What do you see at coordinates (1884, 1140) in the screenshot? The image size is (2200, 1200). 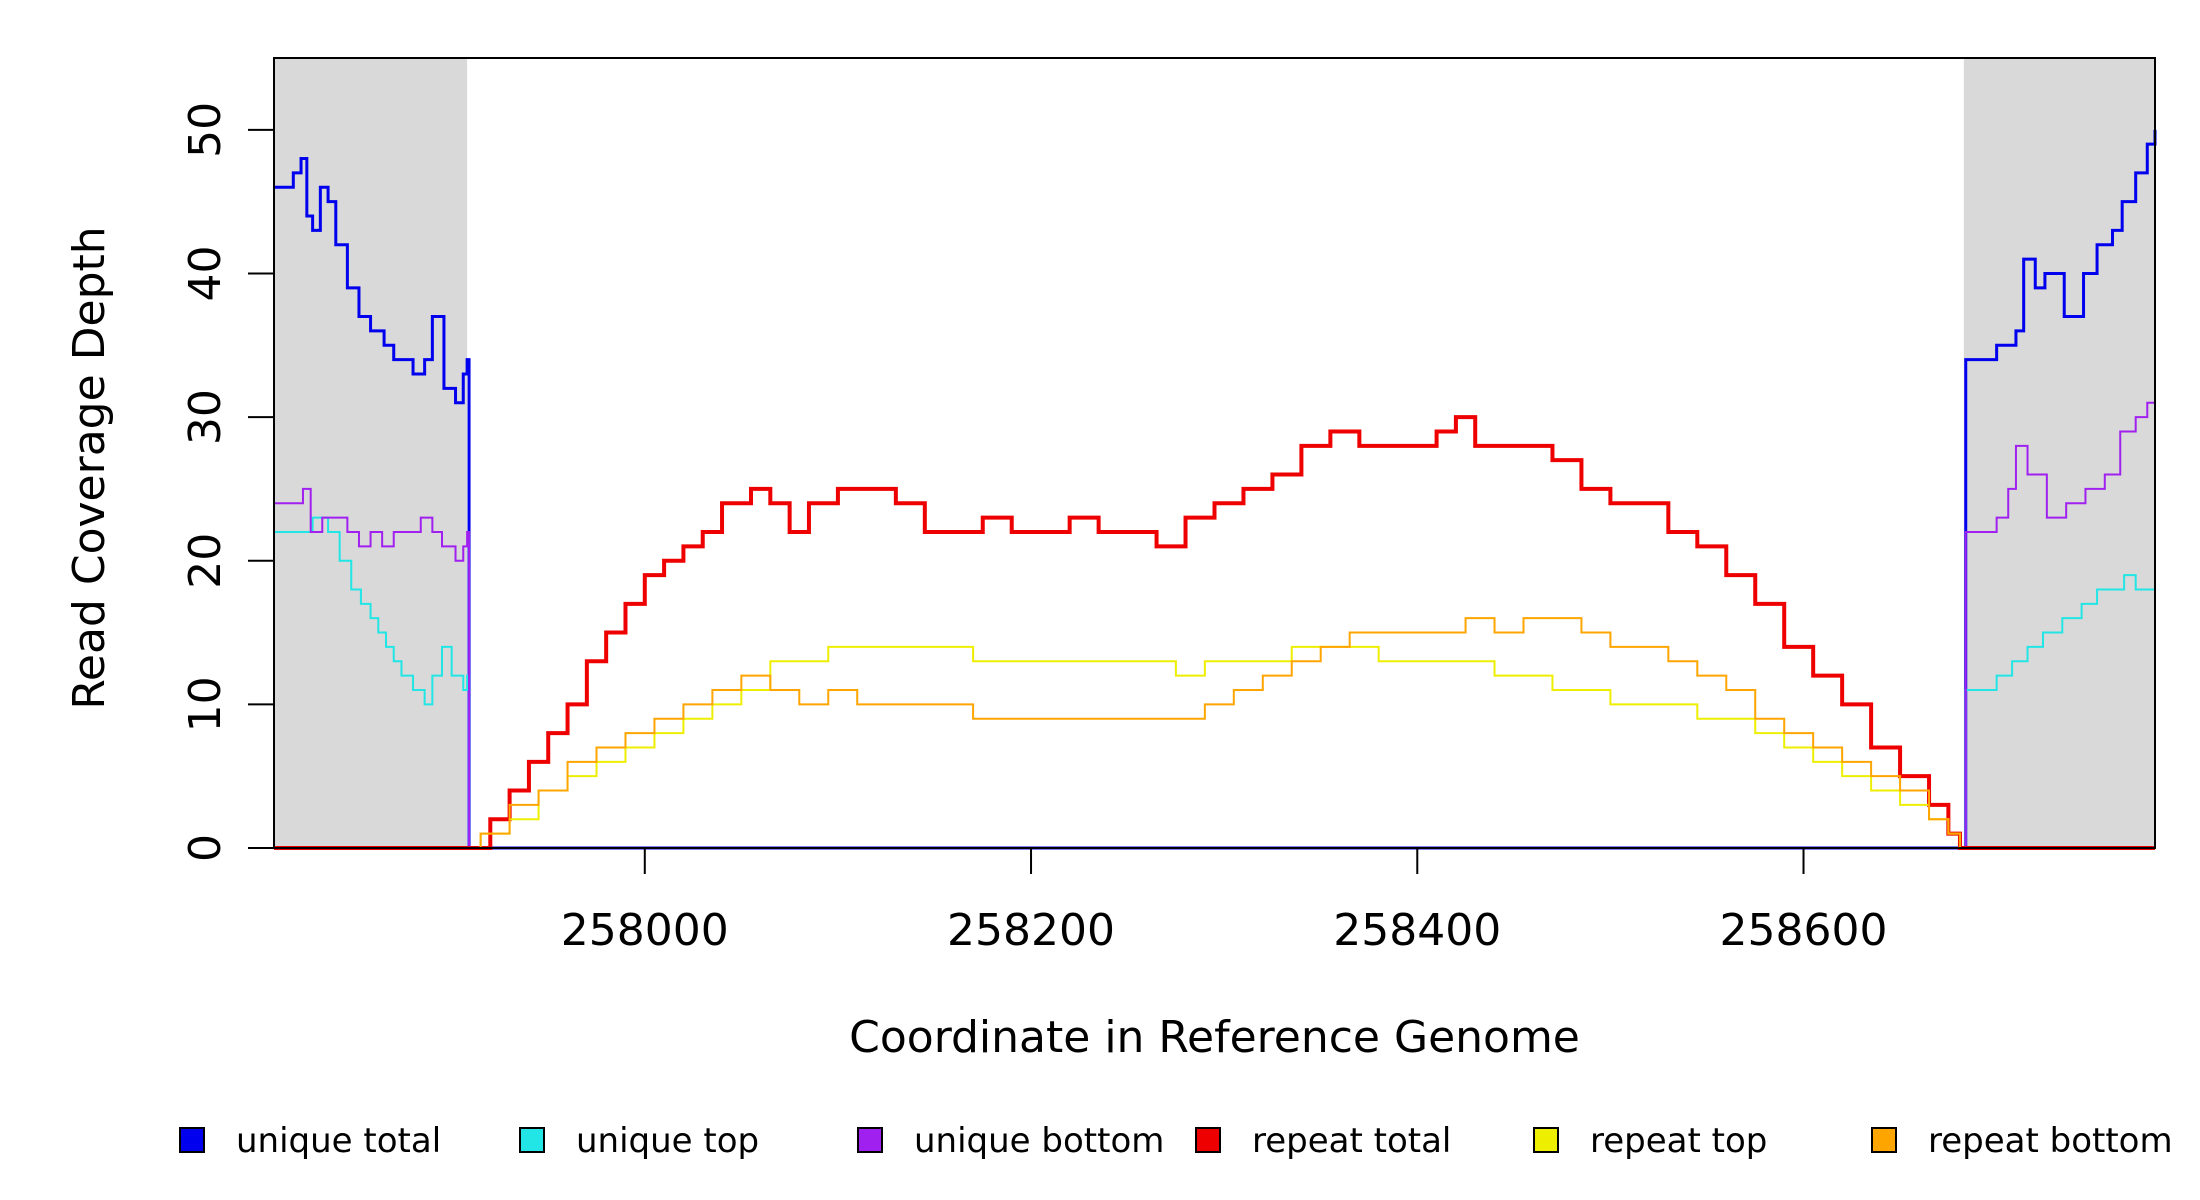 I see `legend-swatch-repeat-bottom` at bounding box center [1884, 1140].